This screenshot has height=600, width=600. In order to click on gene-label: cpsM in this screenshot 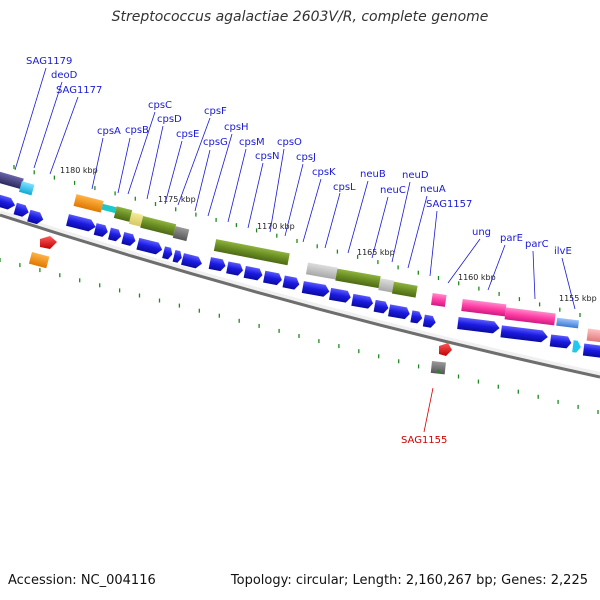, I will do `click(252, 142)`.